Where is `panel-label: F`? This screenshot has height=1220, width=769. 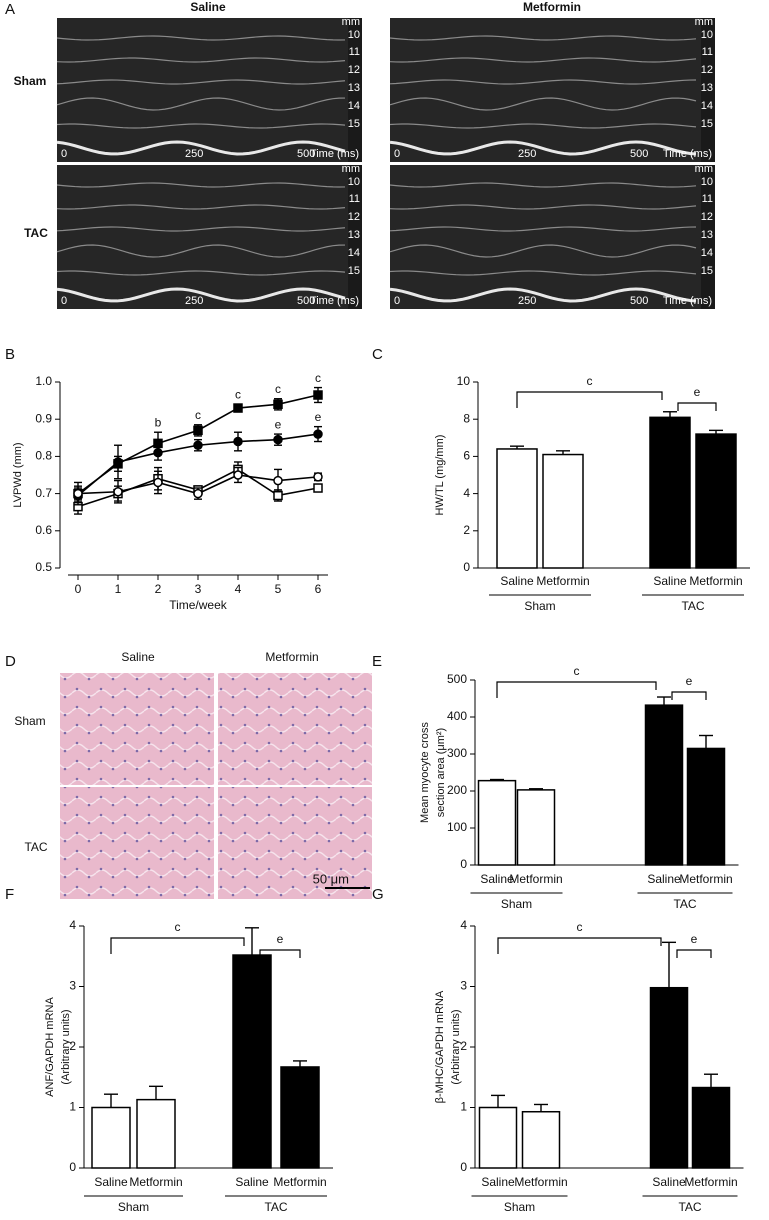
panel-label: F is located at coordinates (9, 894).